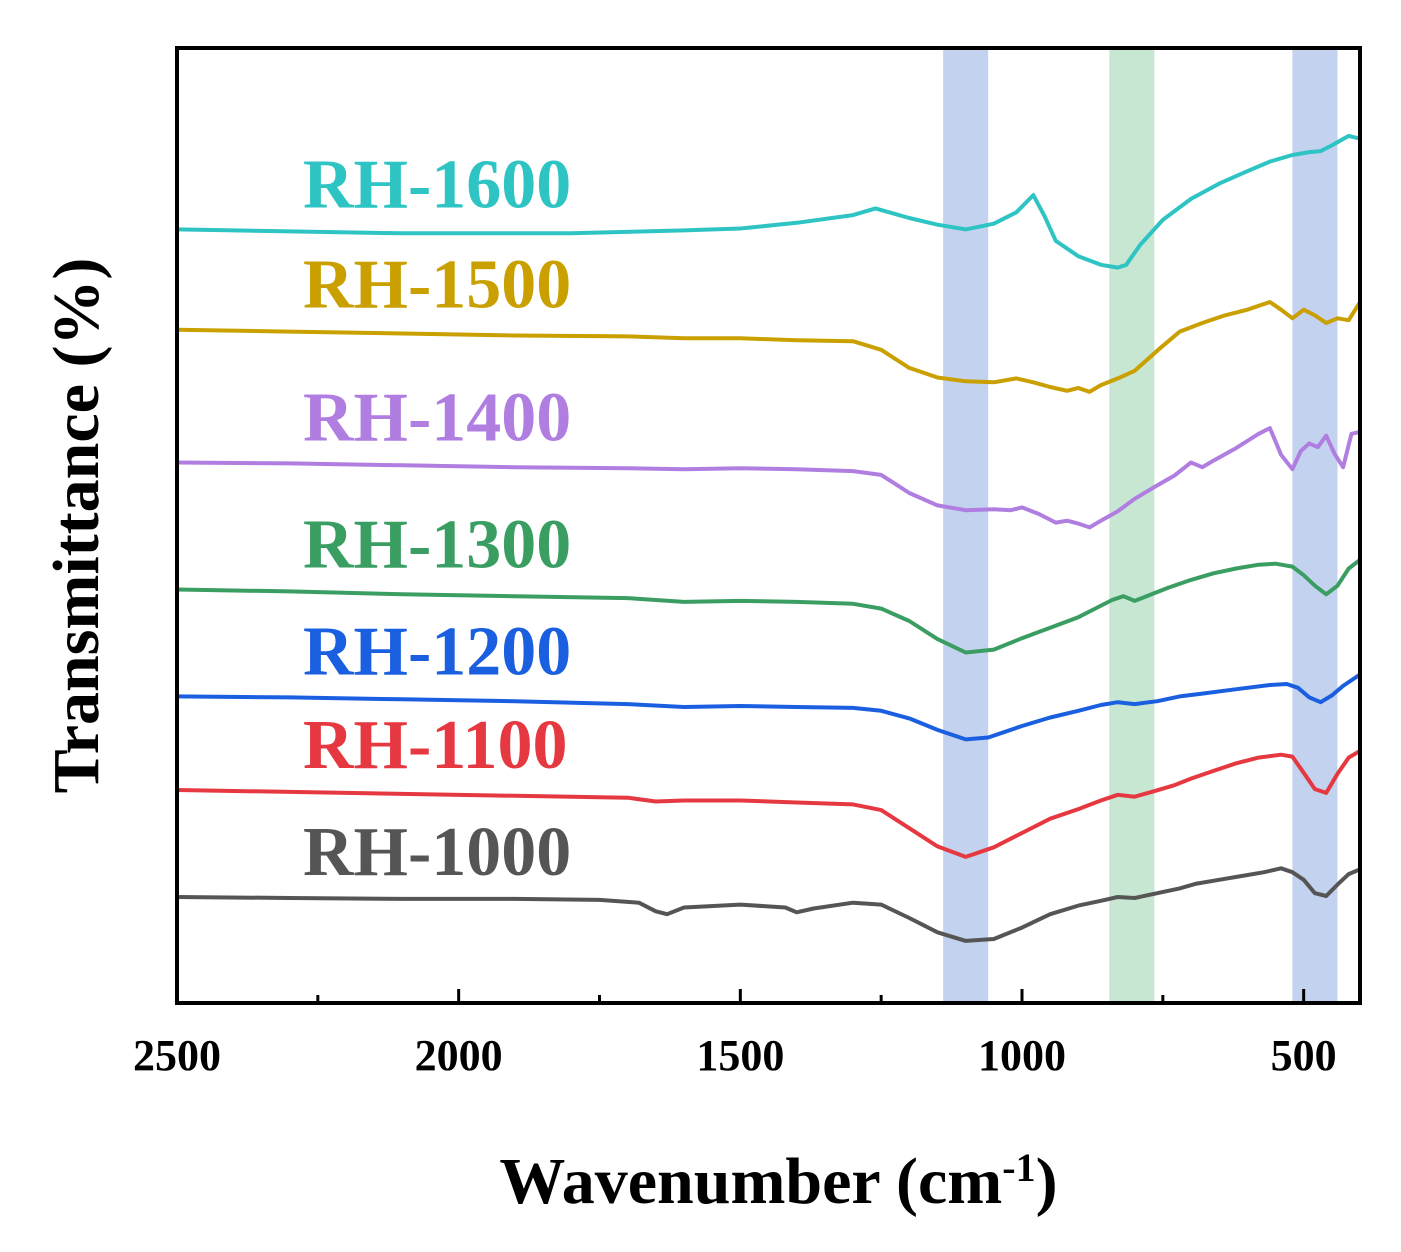 This screenshot has width=1401, height=1252. What do you see at coordinates (750, 1181) in the screenshot?
I see `x-axis-title-text: Wavenumber (cm` at bounding box center [750, 1181].